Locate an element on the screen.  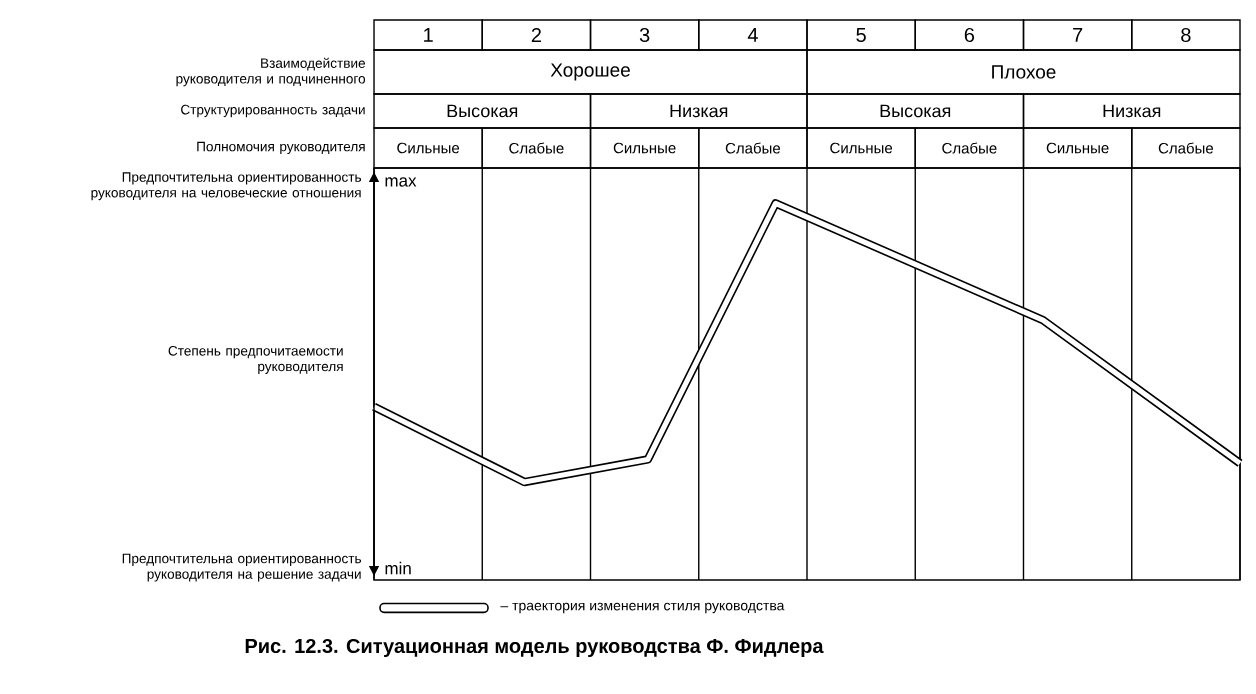
x-tick-label: 3 is located at coordinates (644, 35).